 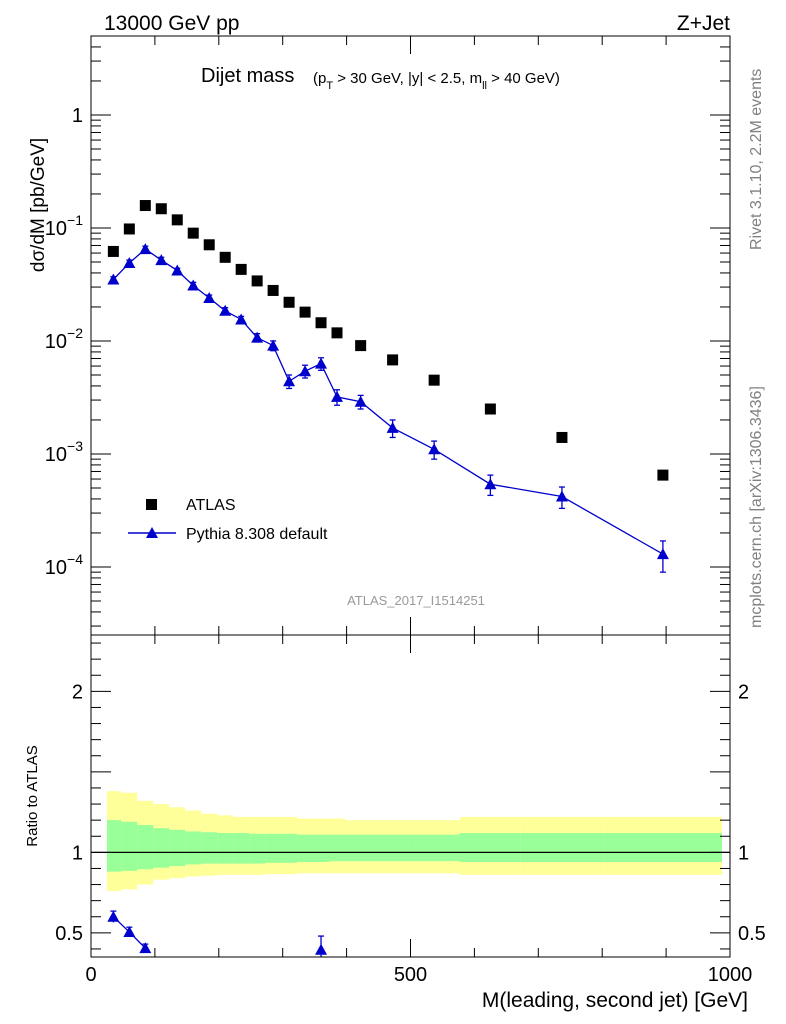 What do you see at coordinates (64, 565) in the screenshot?
I see `y-tick-label: 10⁻⁴` at bounding box center [64, 565].